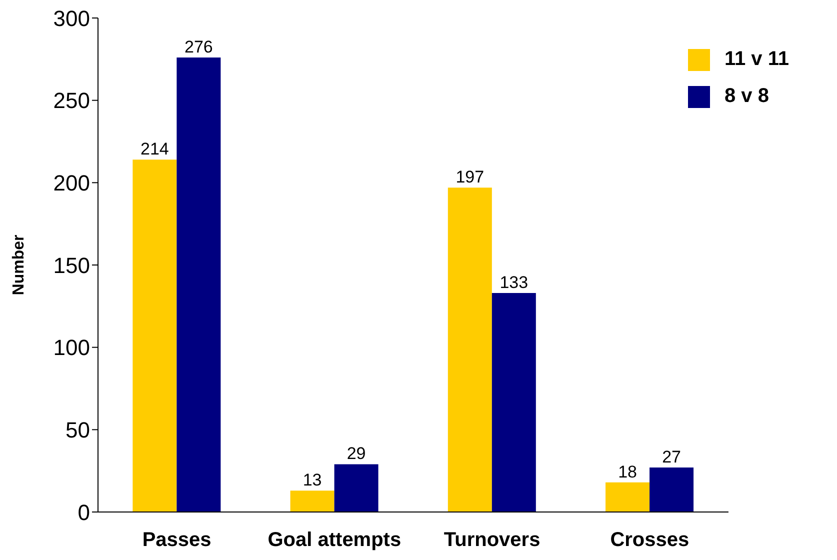 The height and width of the screenshot is (560, 837). Describe the element at coordinates (650, 540) in the screenshot. I see `x-tick-label: Crosses` at that location.